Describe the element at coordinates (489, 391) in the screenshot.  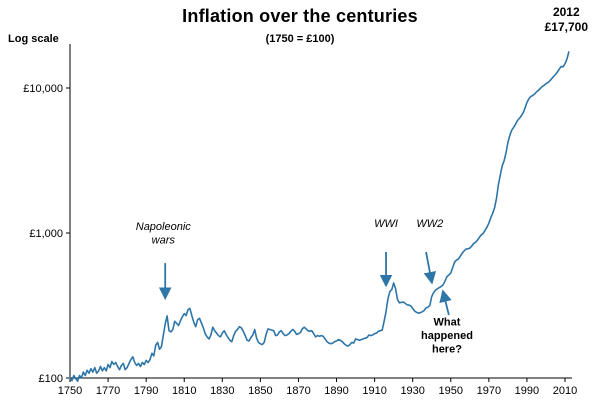
I see `x-tick-label: 1970` at that location.